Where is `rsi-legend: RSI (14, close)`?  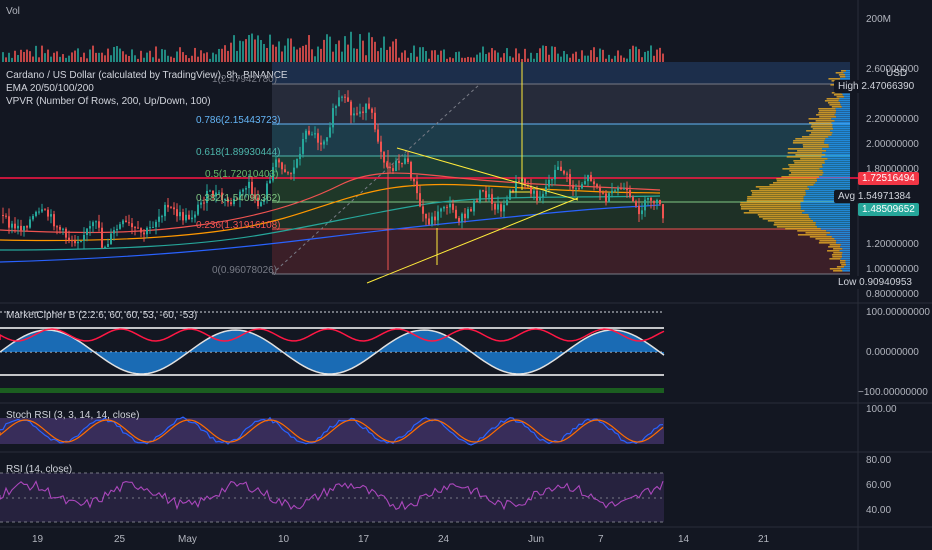
rsi-legend: RSI (14, close) is located at coordinates (39, 469).